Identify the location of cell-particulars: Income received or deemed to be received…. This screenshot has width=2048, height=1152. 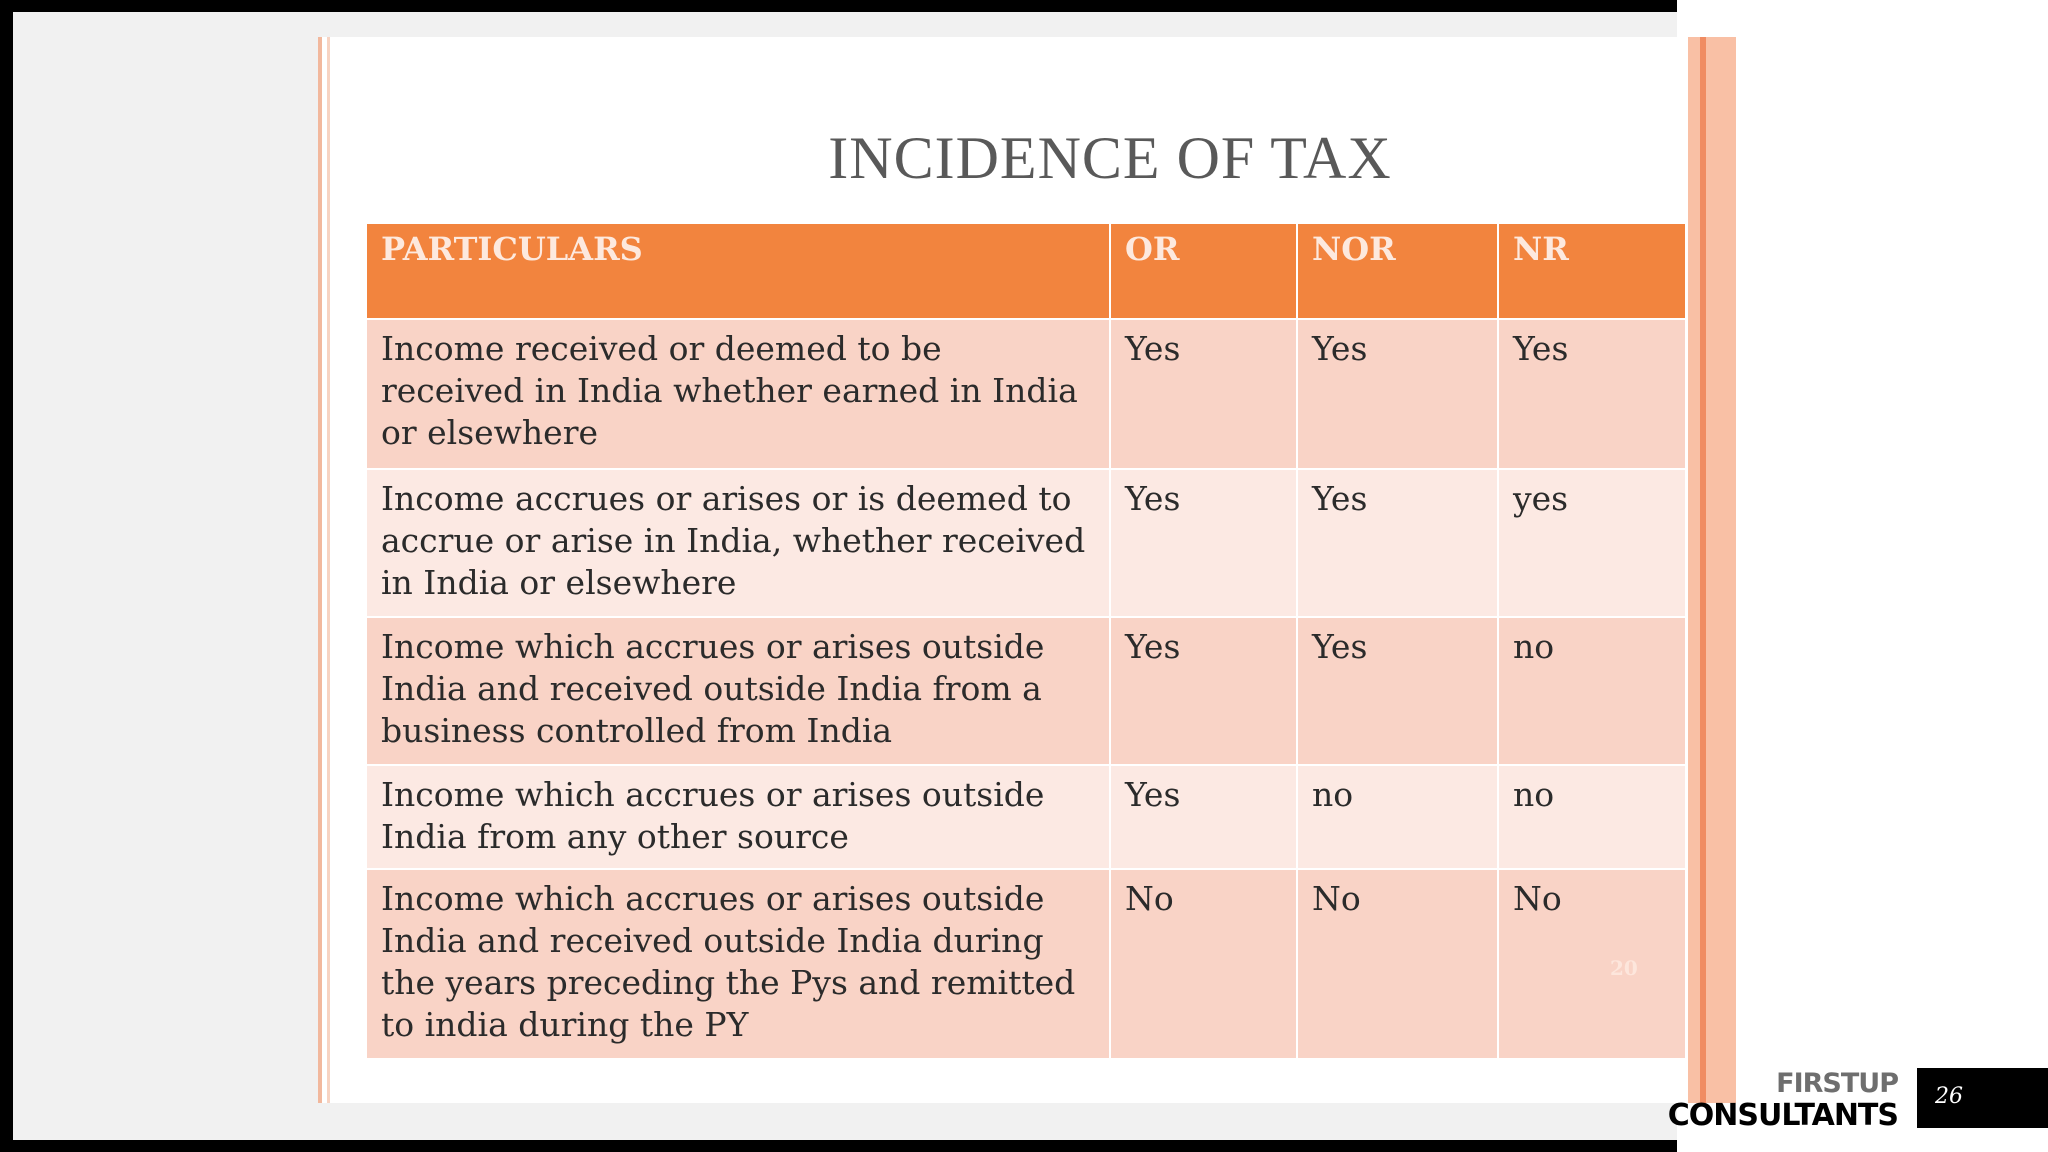
(739, 395).